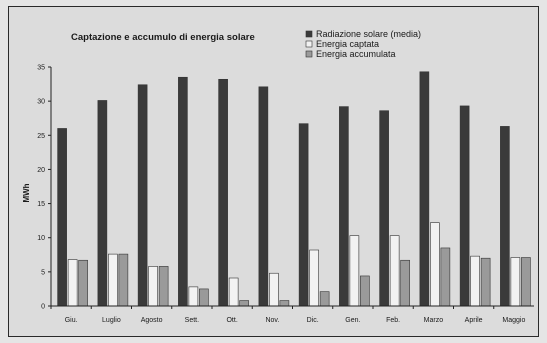  What do you see at coordinates (356, 54) in the screenshot?
I see `legend-label: Energia accumulata` at bounding box center [356, 54].